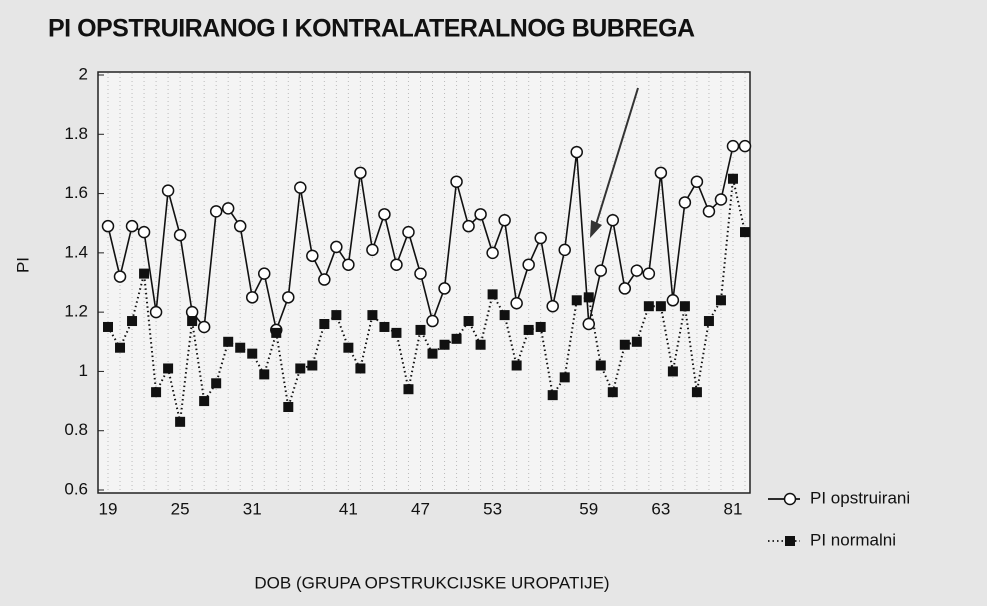 This screenshot has width=987, height=606. Describe the element at coordinates (83, 73) in the screenshot. I see `y-tick-label: 2` at that location.